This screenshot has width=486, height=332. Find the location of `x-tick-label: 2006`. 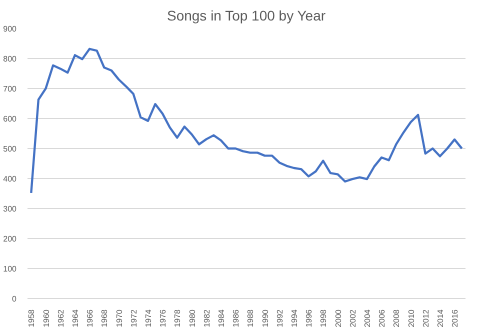

x-tick-label: 2006 is located at coordinates (382, 318).